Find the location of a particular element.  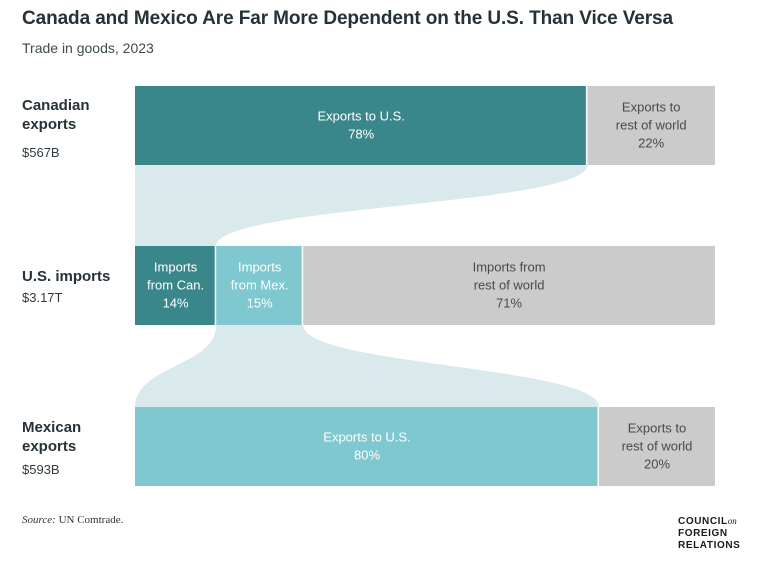

bar-0-segment-1-value-label: 22% is located at coordinates (651, 143).